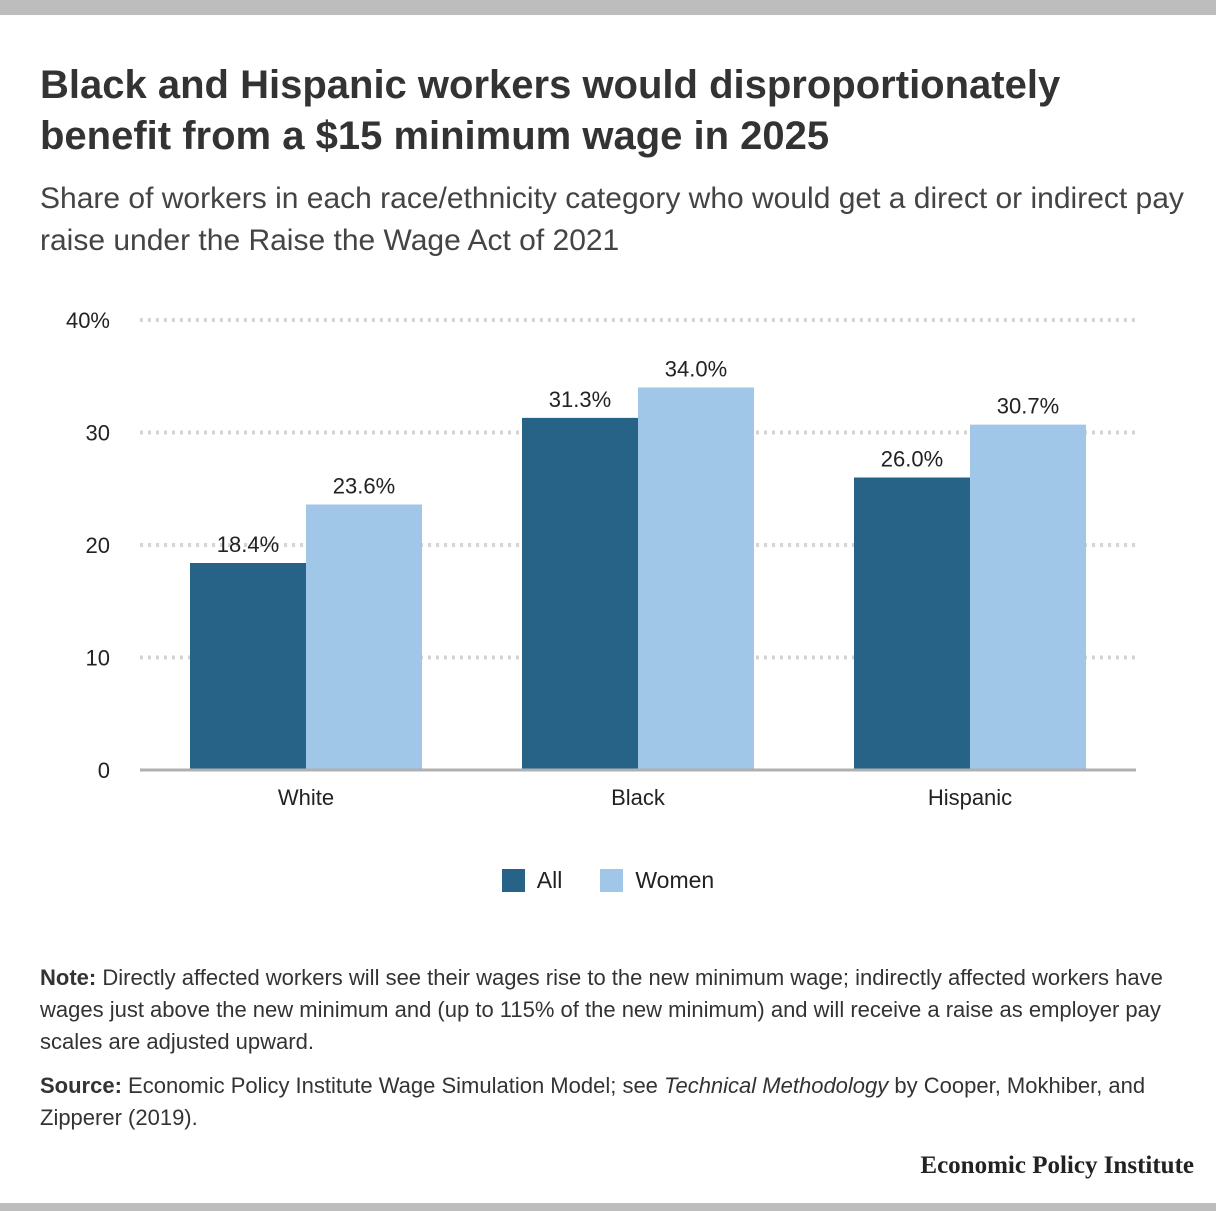  Describe the element at coordinates (549, 879) in the screenshot. I see `legend-label-all: All` at that location.